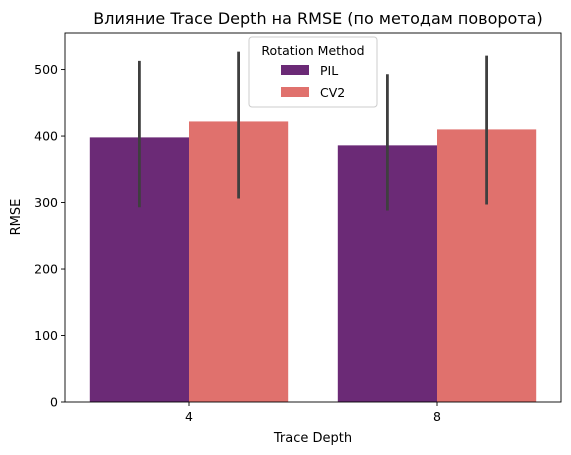  What do you see at coordinates (46, 202) in the screenshot?
I see `y-tick-label: 300` at bounding box center [46, 202].